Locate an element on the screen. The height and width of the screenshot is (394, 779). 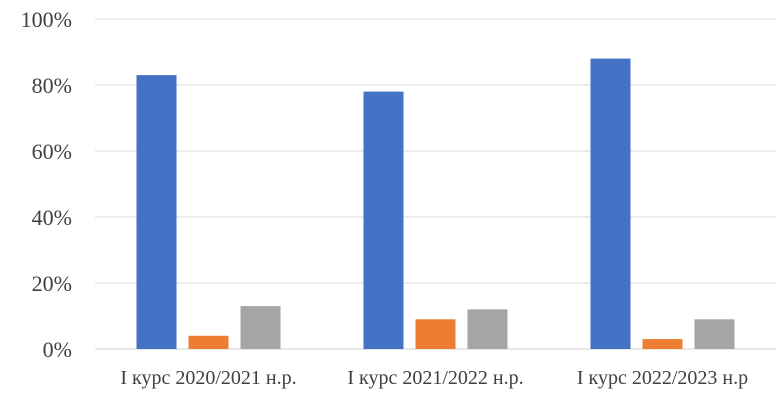
y-tick-label: 100% is located at coordinates (46, 19).